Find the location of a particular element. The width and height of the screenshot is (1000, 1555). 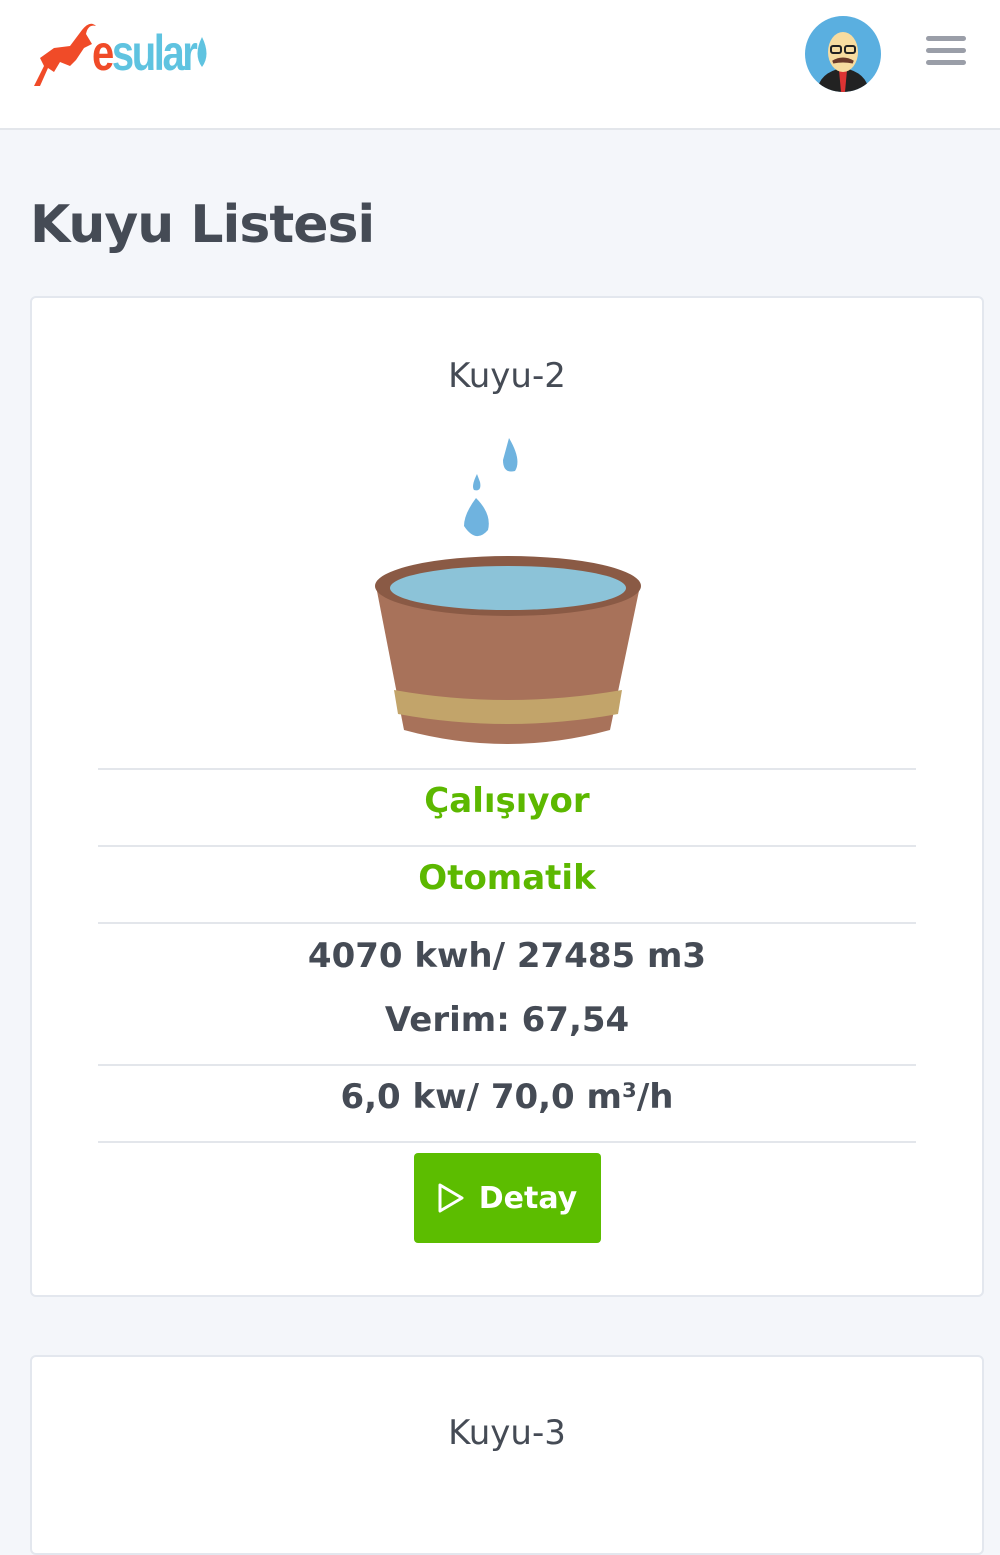

status-text: Çalışıyor is located at coordinates (507, 806).